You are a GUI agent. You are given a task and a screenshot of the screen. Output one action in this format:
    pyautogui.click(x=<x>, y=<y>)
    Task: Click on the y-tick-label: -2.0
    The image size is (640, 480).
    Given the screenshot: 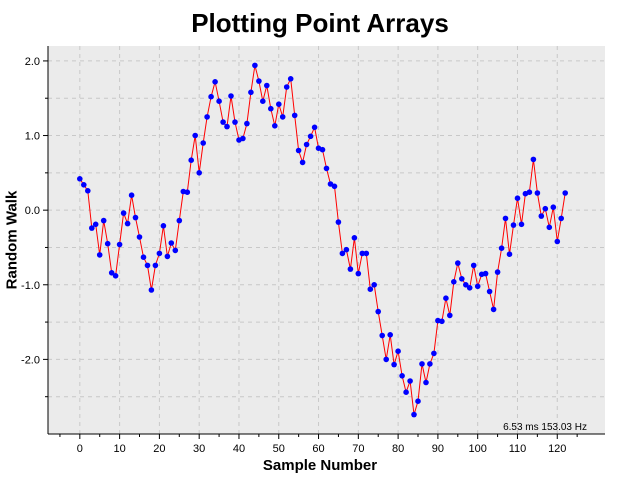 What is the action you would take?
    pyautogui.click(x=30, y=360)
    